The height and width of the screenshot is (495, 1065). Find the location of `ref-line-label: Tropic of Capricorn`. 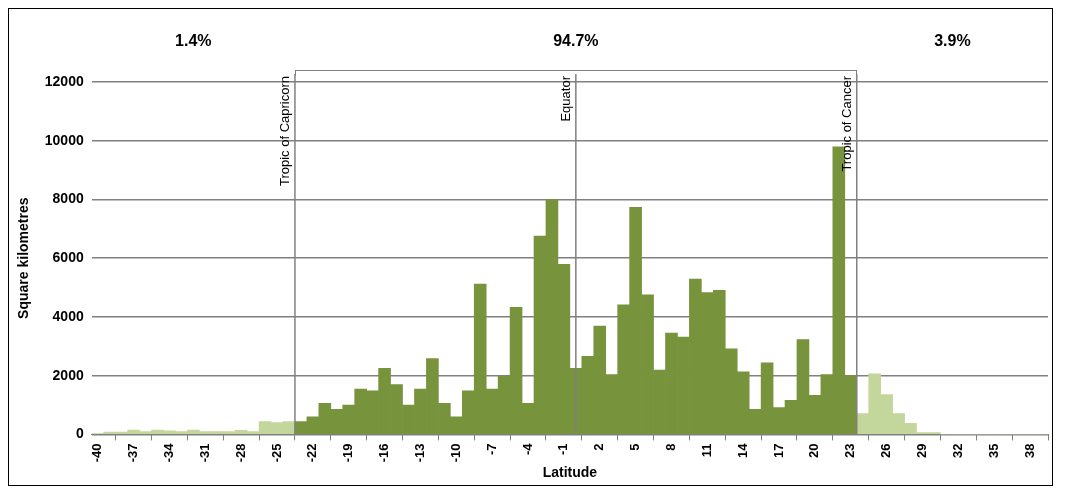

ref-line-label: Tropic of Capricorn is located at coordinates (285, 131).